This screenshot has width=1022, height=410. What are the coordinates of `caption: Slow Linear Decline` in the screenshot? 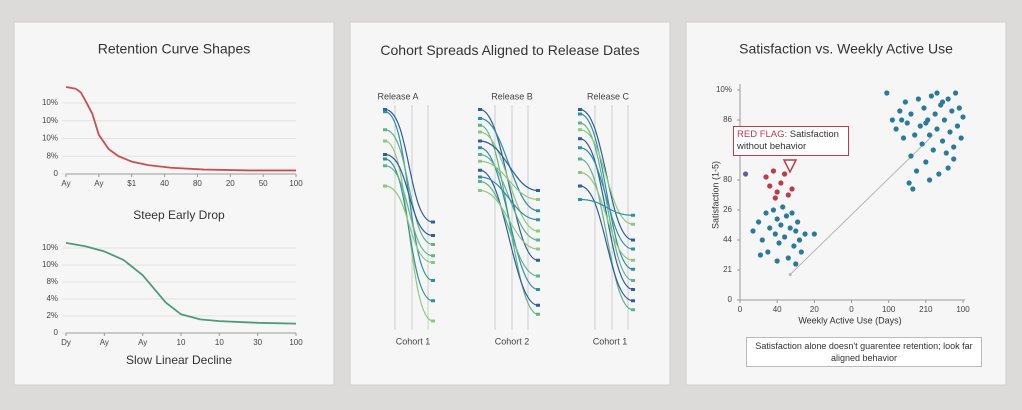 It's located at (179, 360).